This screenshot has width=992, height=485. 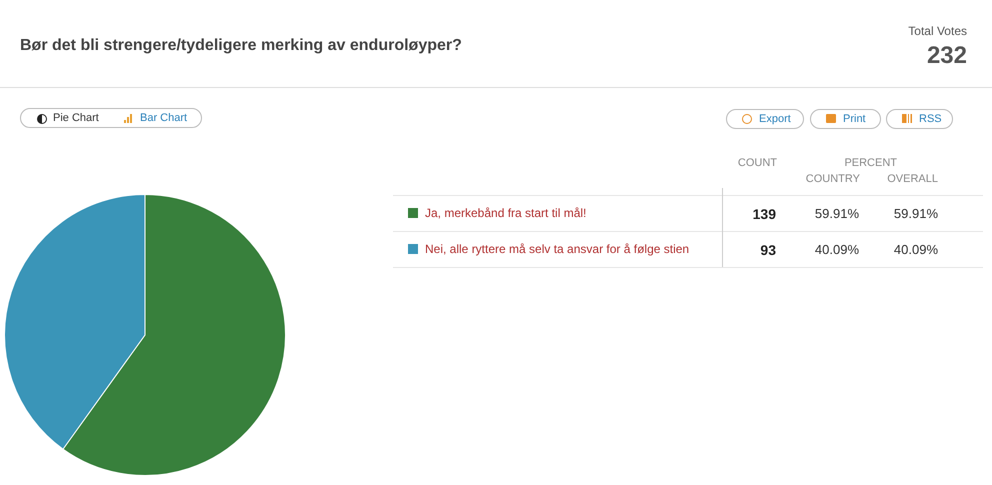 What do you see at coordinates (768, 250) in the screenshot?
I see `data-label: 93` at bounding box center [768, 250].